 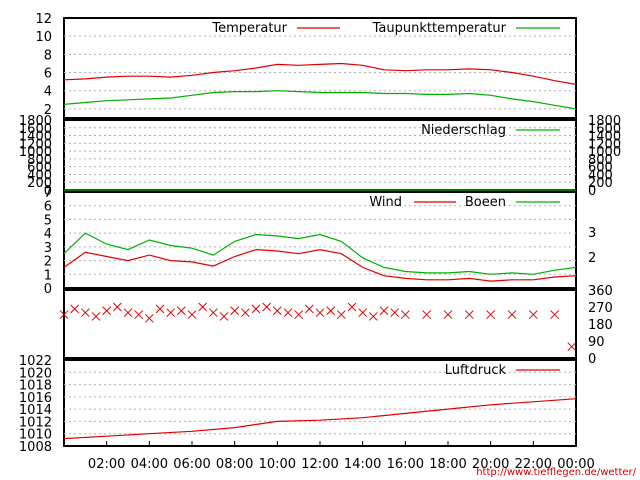 What do you see at coordinates (35, 410) in the screenshot?
I see `y-tick-label: 1014` at bounding box center [35, 410].